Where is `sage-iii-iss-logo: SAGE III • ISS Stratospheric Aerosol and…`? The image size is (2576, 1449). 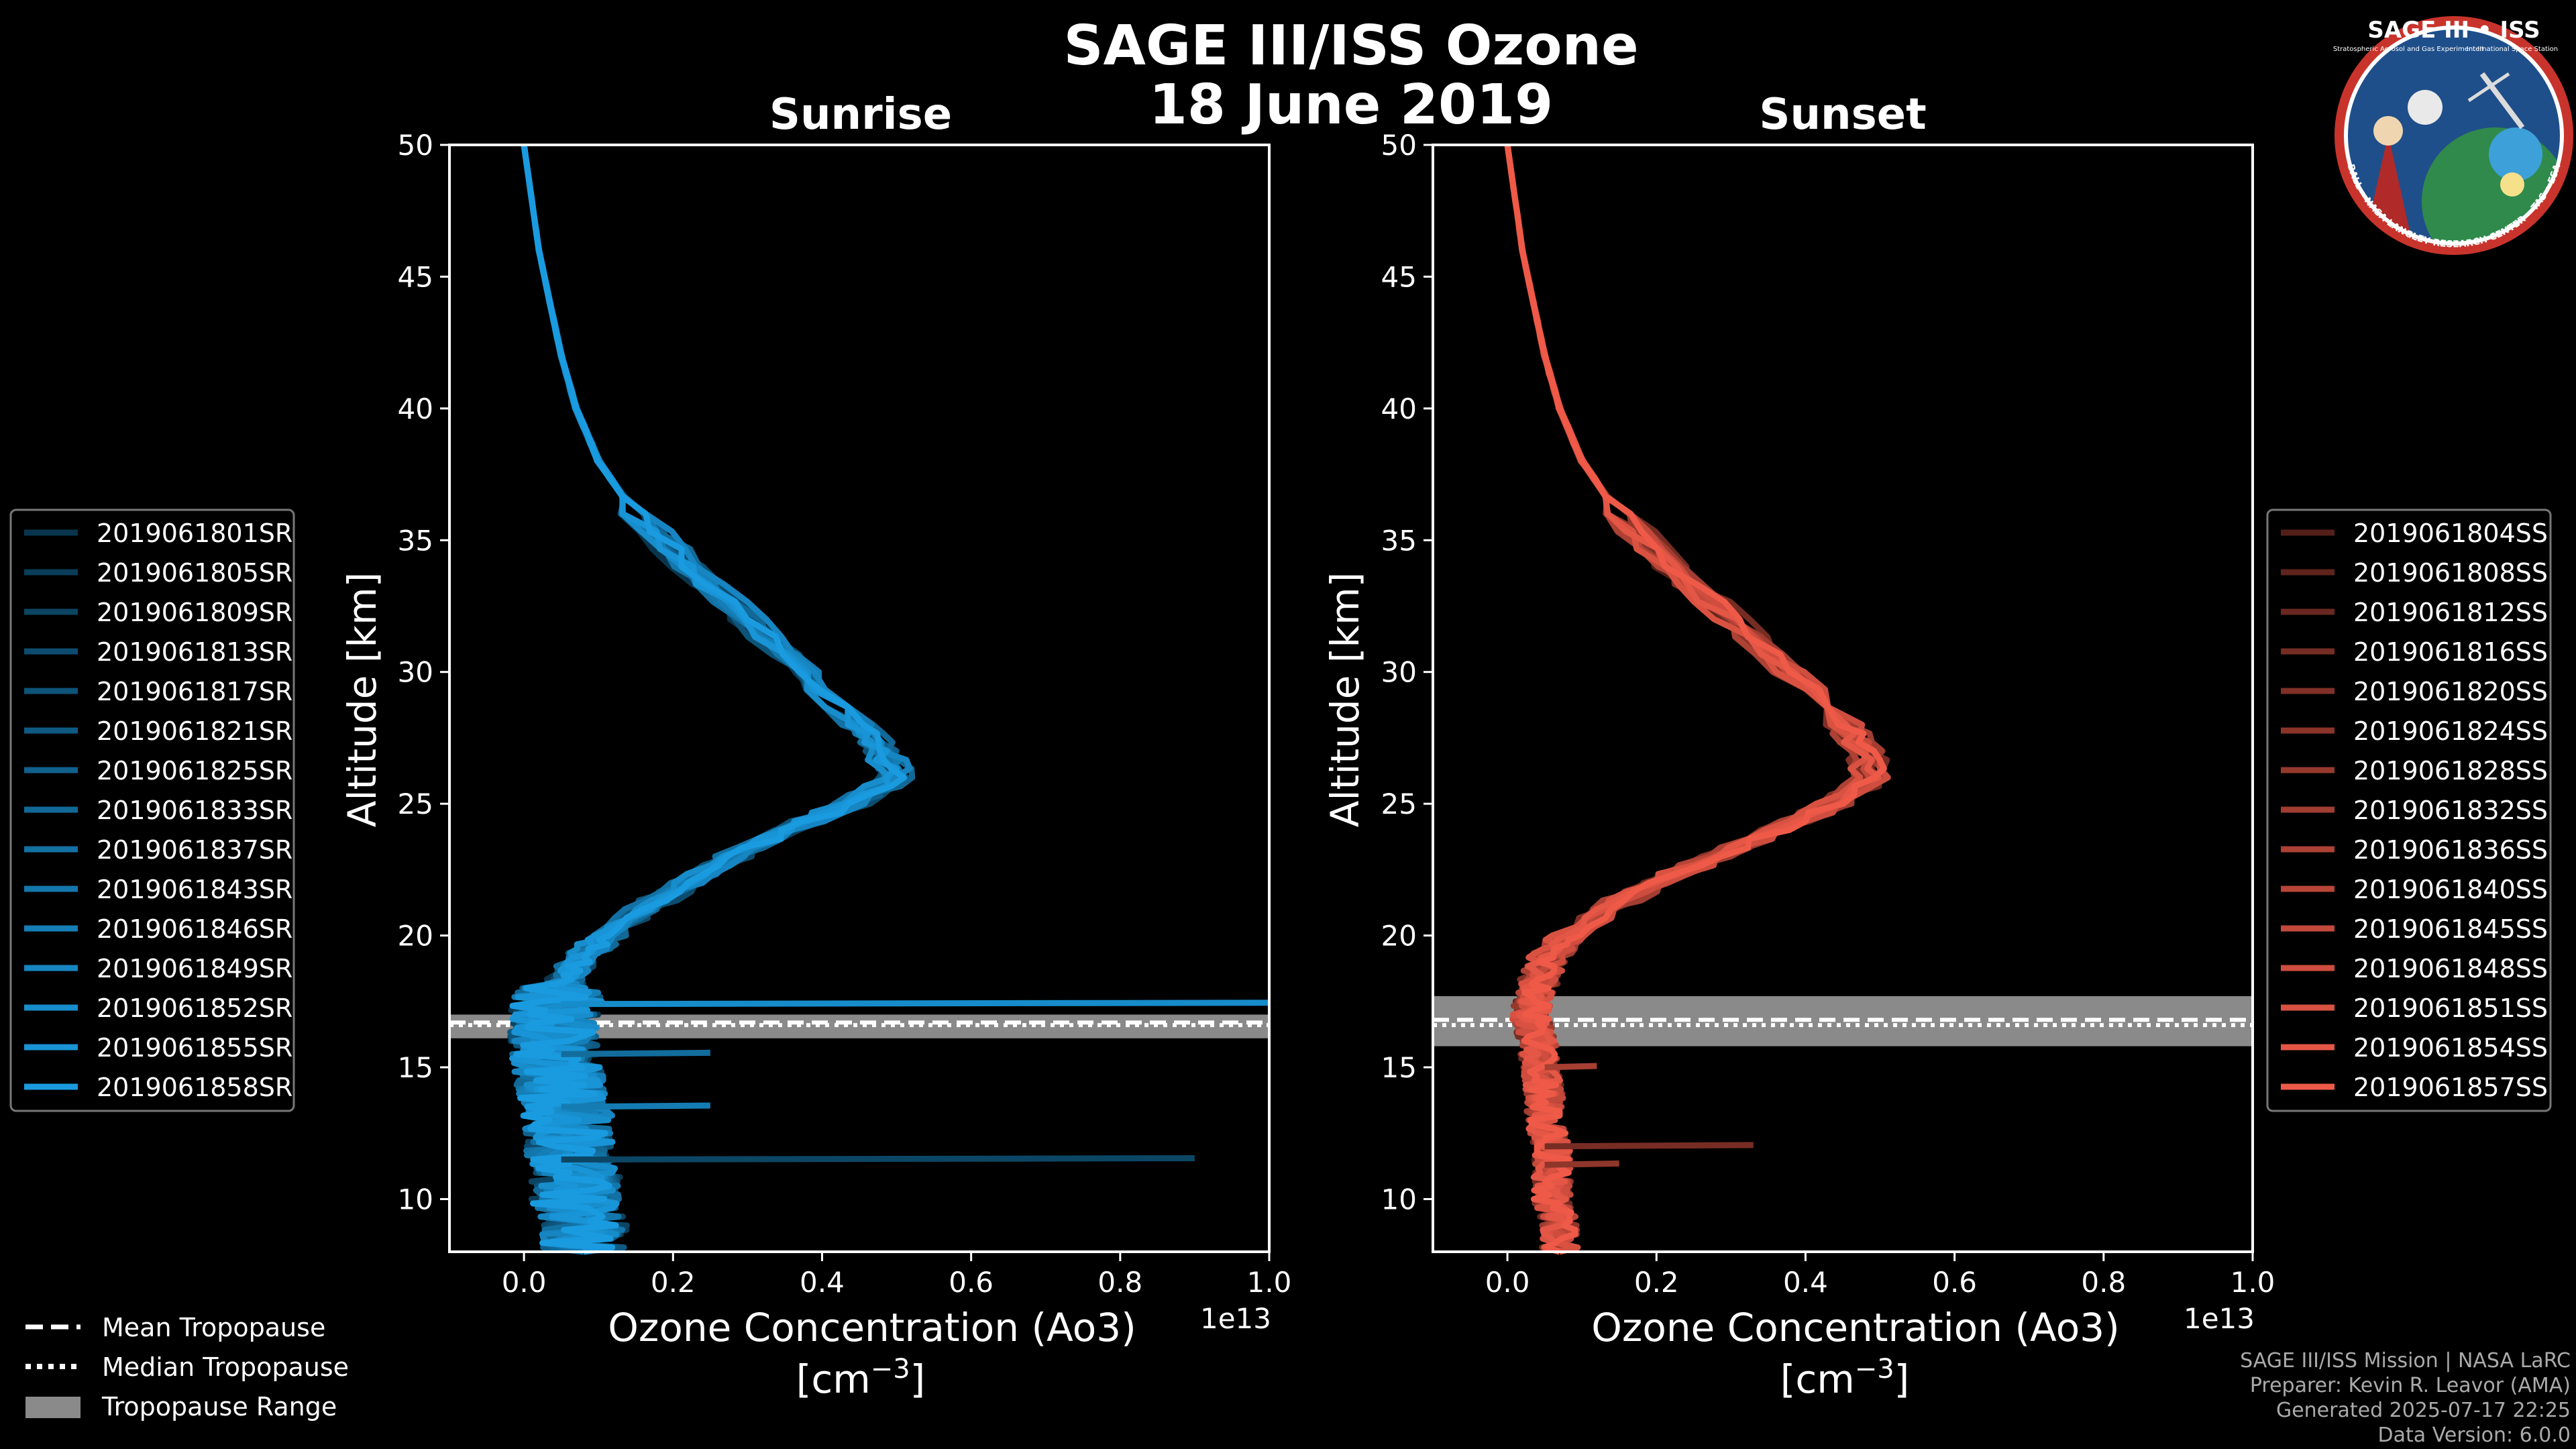 sage-iii-iss-logo: SAGE III • ISS Stratospheric Aerosol and… is located at coordinates (2453, 135).